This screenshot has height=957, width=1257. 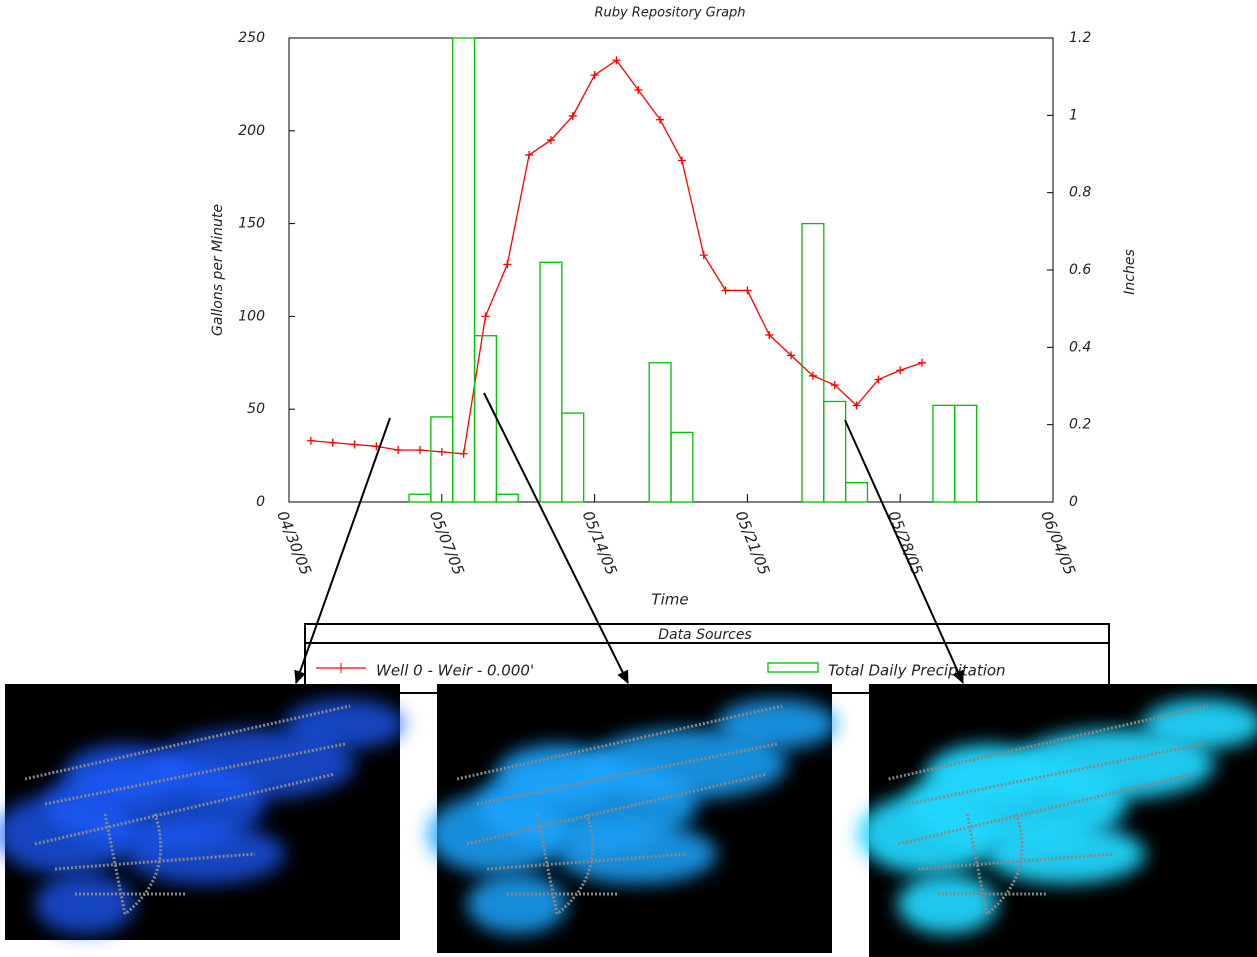 What do you see at coordinates (1073, 502) in the screenshot?
I see `y2-tick-label: 0` at bounding box center [1073, 502].